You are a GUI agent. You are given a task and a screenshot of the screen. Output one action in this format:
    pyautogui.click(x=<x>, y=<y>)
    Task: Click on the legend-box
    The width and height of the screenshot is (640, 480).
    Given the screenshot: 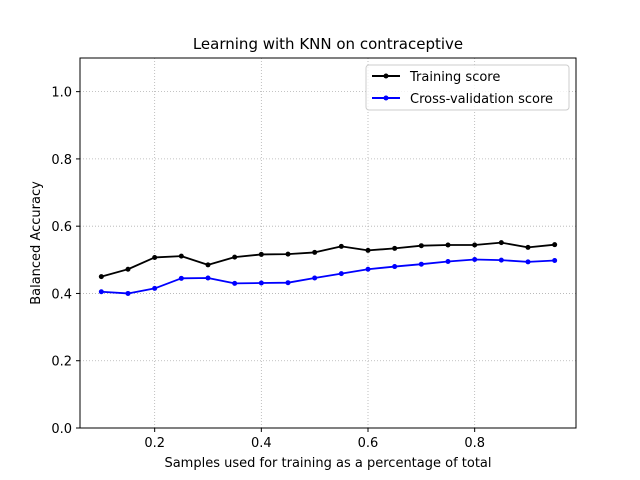 What is the action you would take?
    pyautogui.click(x=467, y=87)
    